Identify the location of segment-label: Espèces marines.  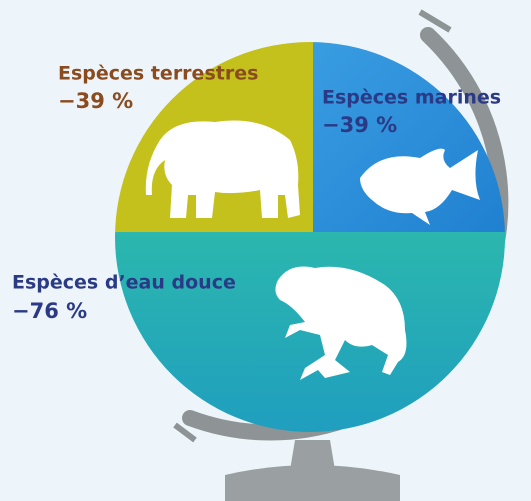
(411, 98).